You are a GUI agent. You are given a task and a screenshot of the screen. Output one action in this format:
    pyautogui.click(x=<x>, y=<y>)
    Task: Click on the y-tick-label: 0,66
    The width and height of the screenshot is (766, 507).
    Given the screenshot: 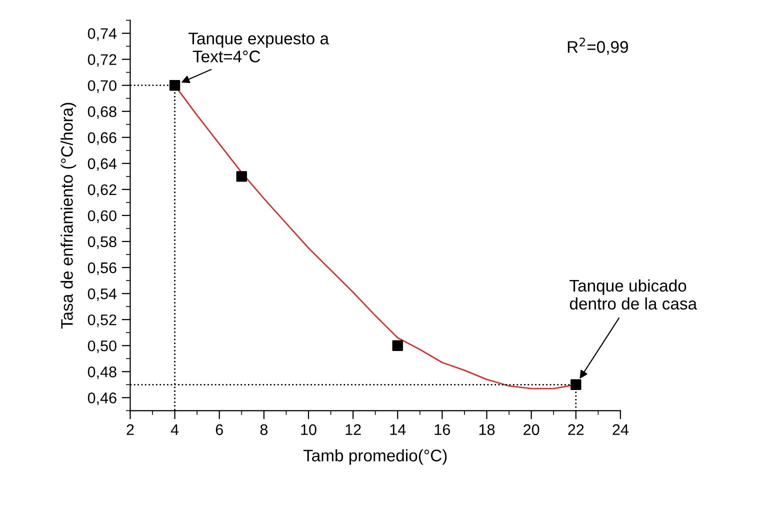 What is the action you would take?
    pyautogui.click(x=102, y=138)
    